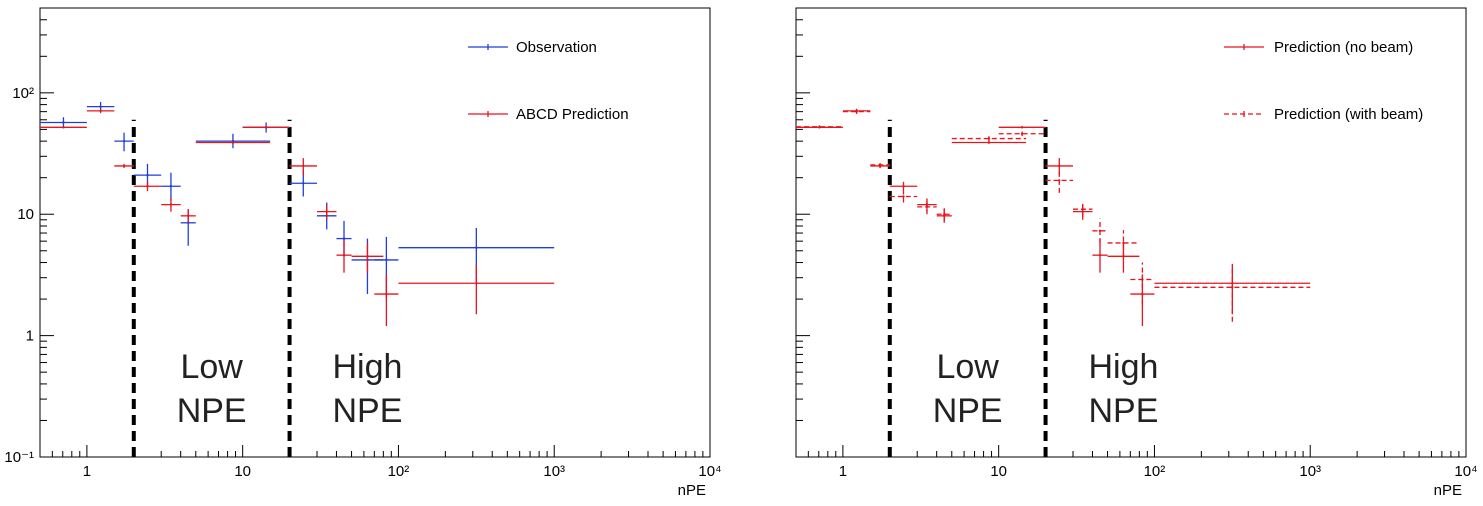  What do you see at coordinates (1343, 47) in the screenshot?
I see `legend-label: Prediction (no beam)` at bounding box center [1343, 47].